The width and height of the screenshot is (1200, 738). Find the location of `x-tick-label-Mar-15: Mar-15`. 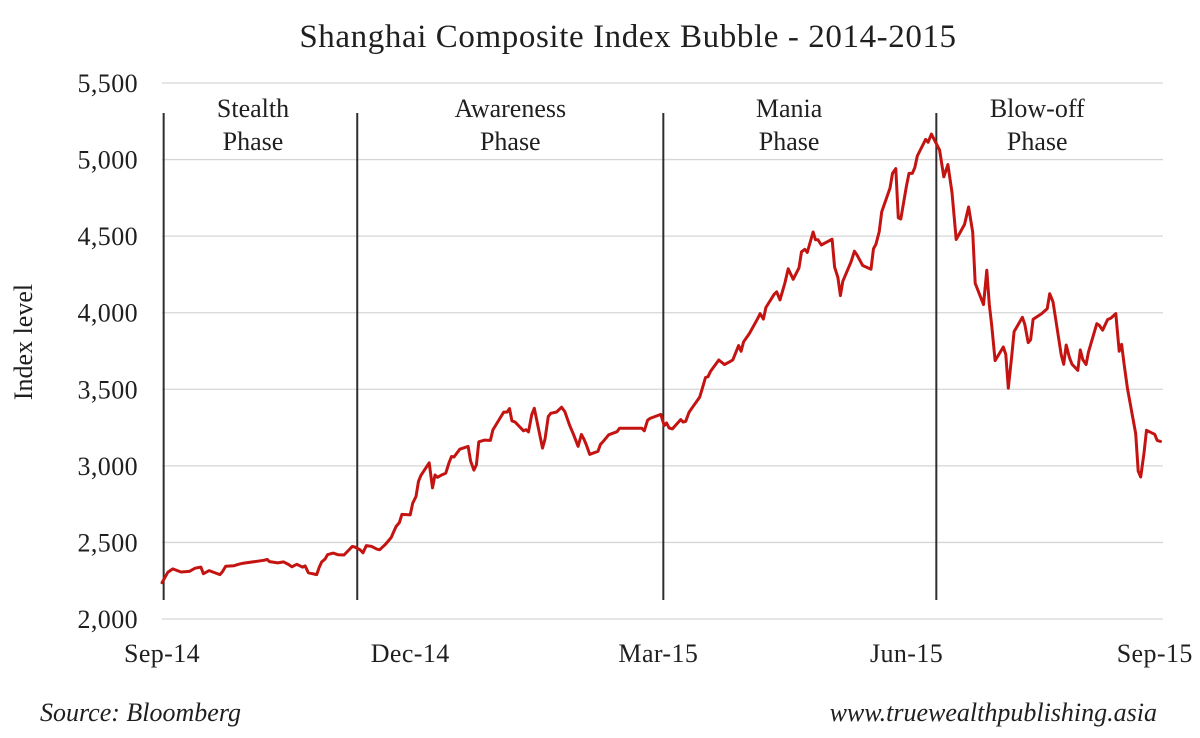

x-tick-label-Mar-15: Mar-15 is located at coordinates (658, 653).